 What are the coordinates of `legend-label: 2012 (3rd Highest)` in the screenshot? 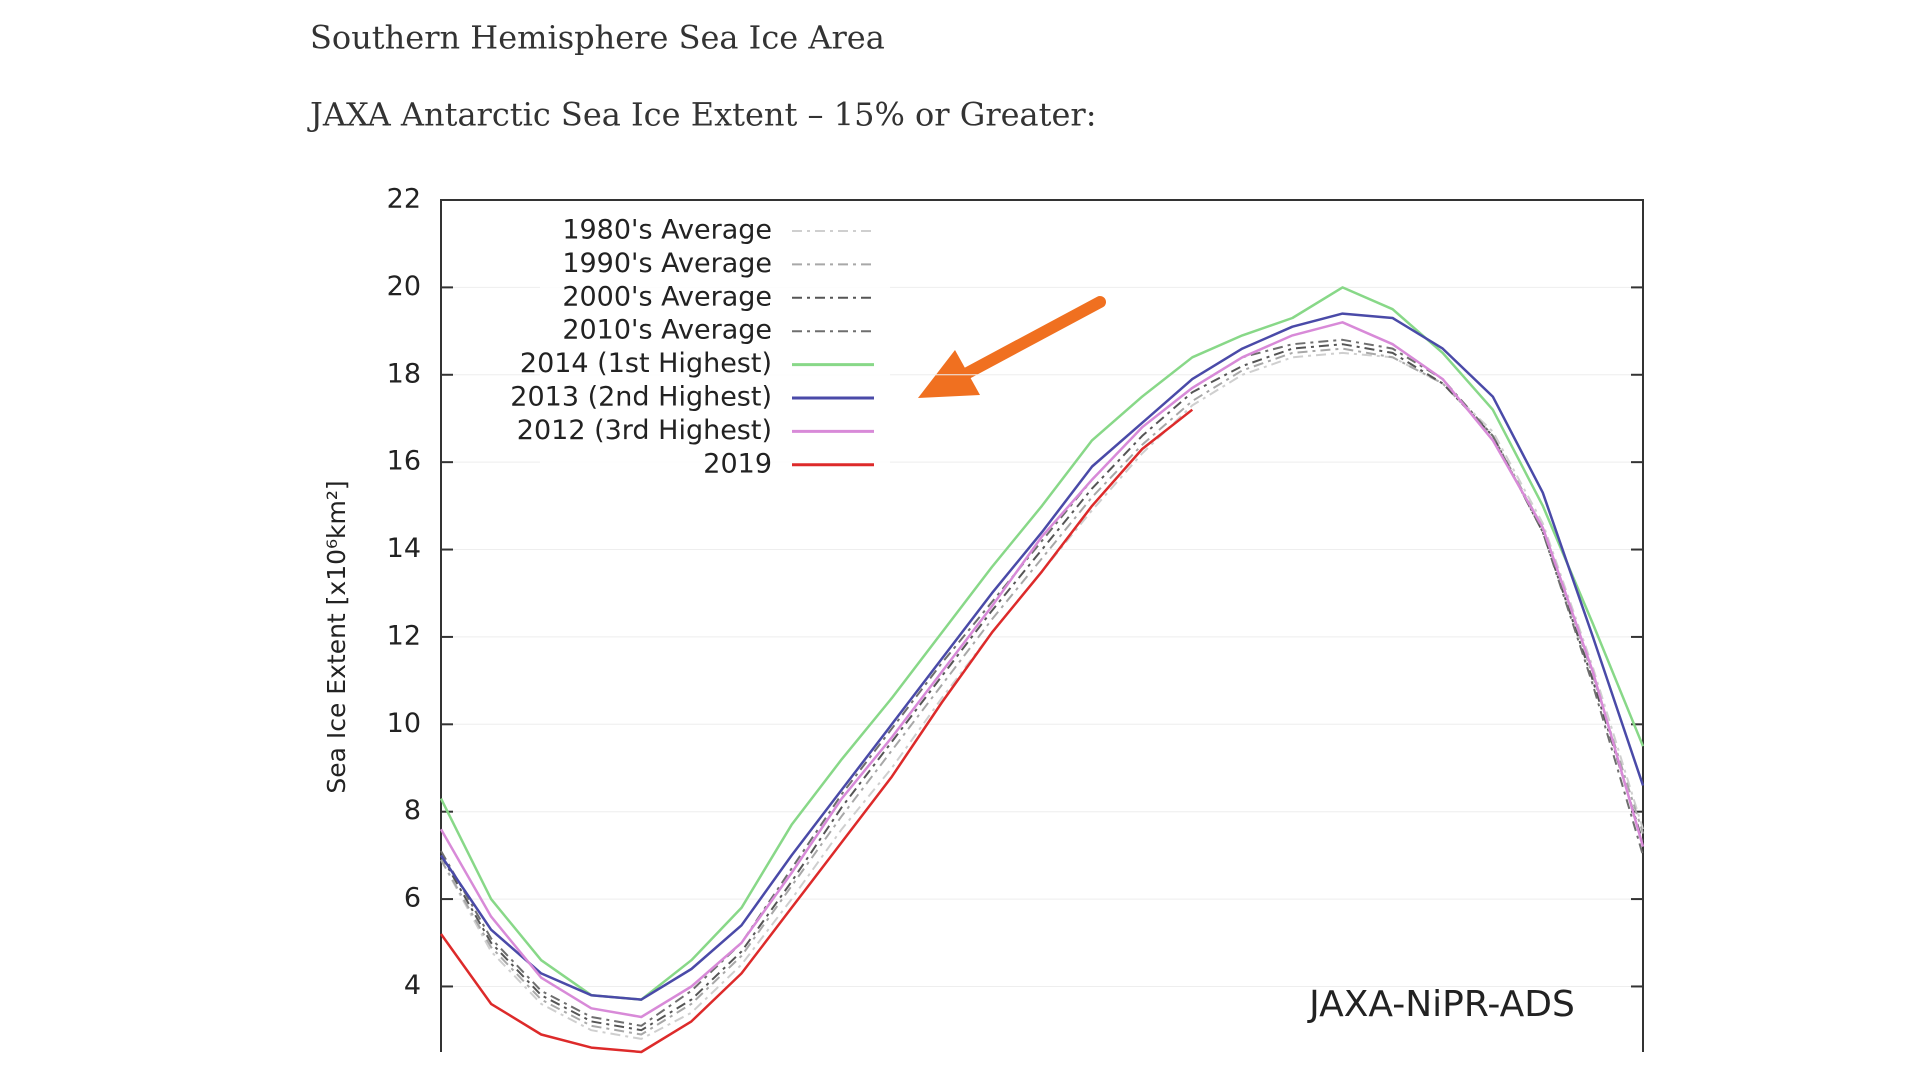 It's located at (644, 430).